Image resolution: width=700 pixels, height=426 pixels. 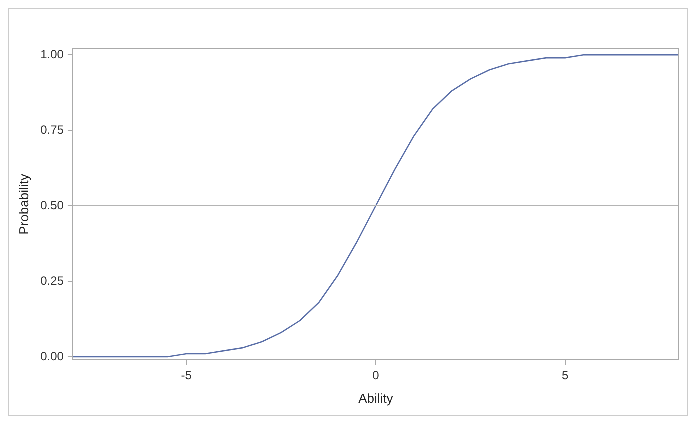 What do you see at coordinates (376, 375) in the screenshot?
I see `x-tick-label: 0` at bounding box center [376, 375].